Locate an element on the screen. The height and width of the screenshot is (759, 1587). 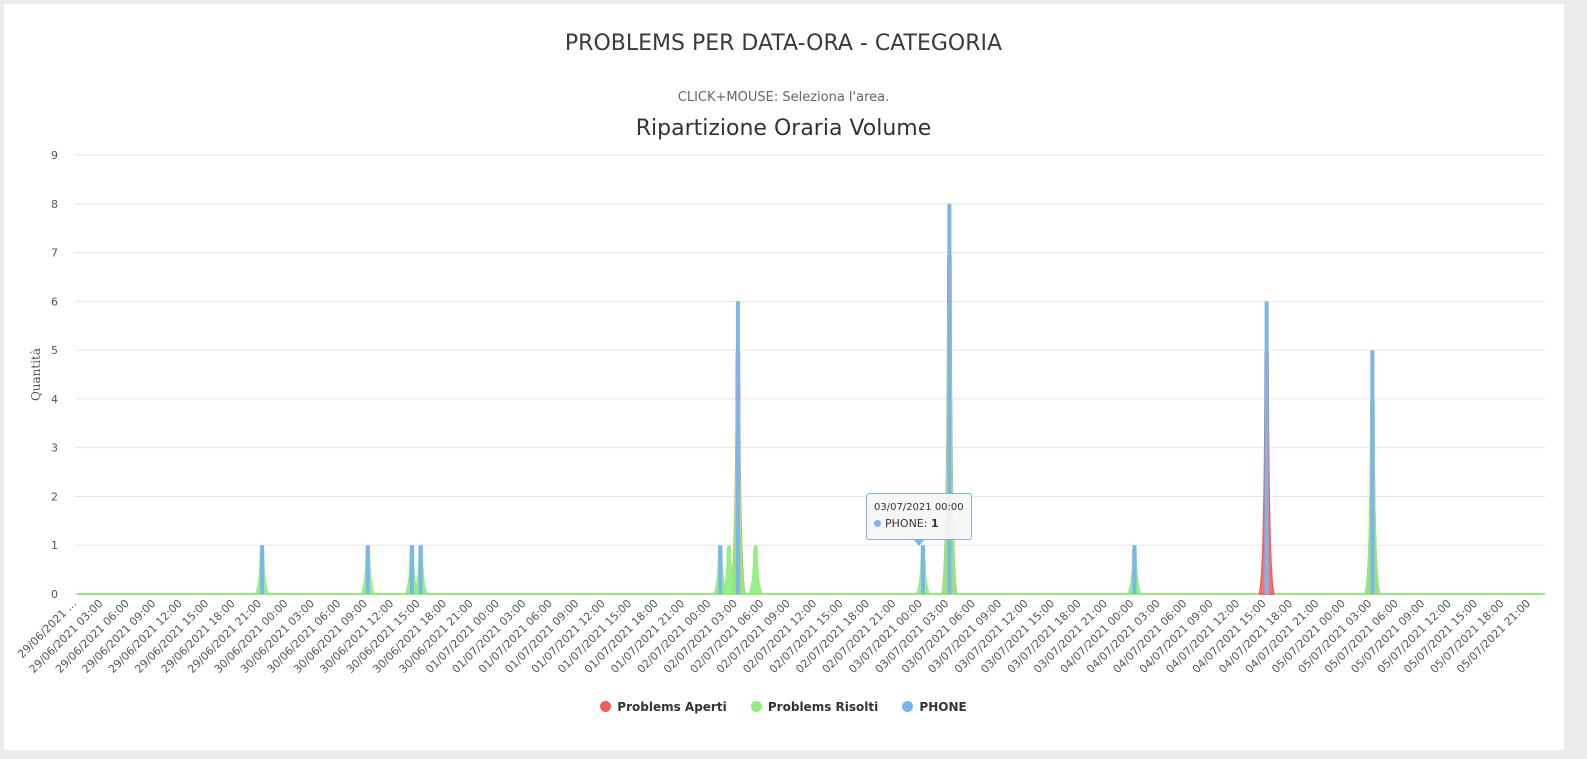
risolti-area-point is located at coordinates (755, 569).